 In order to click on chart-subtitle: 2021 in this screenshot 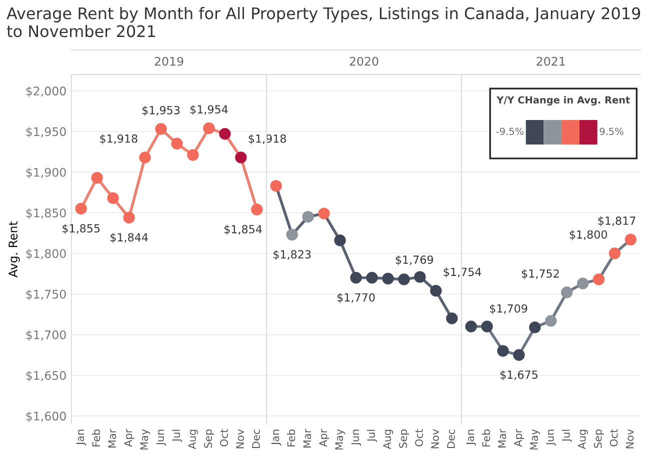, I will do `click(550, 61)`.